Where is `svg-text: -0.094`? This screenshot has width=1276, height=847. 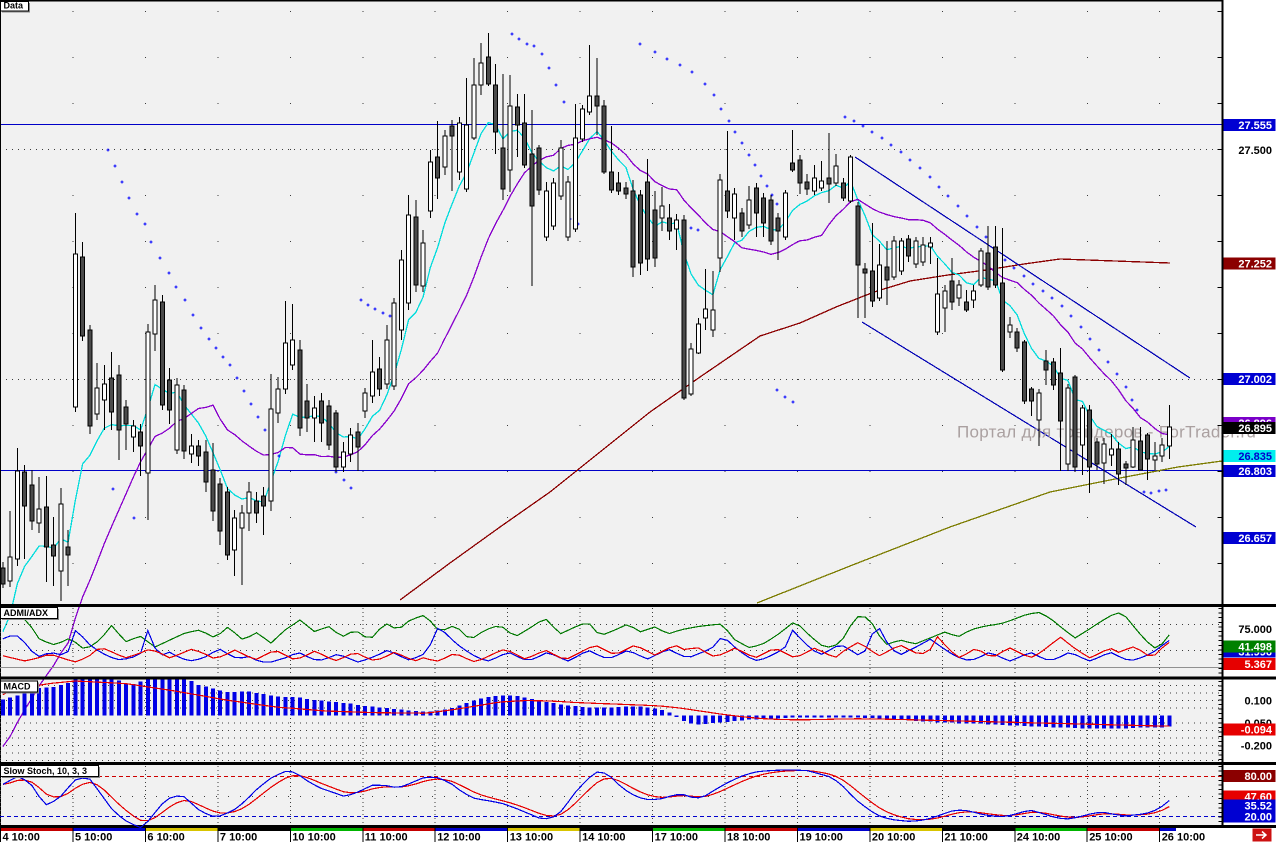
svg-text: -0.094 is located at coordinates (1257, 731).